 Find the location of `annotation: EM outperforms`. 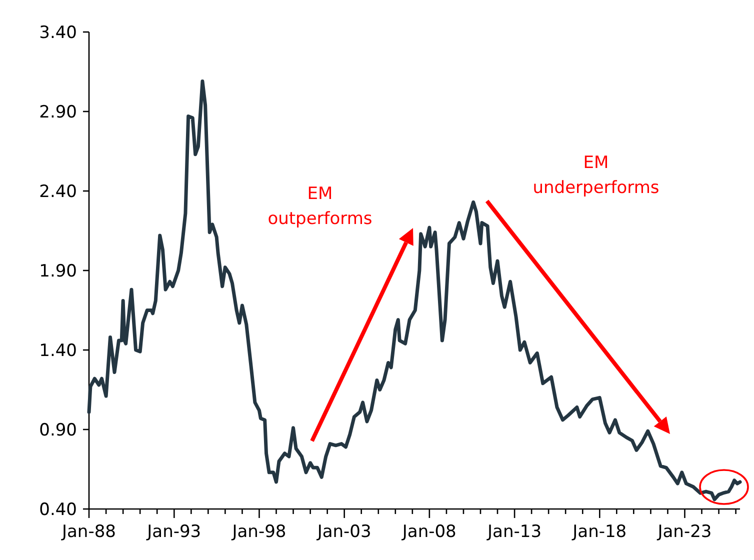

annotation: EM outperforms is located at coordinates (320, 206).